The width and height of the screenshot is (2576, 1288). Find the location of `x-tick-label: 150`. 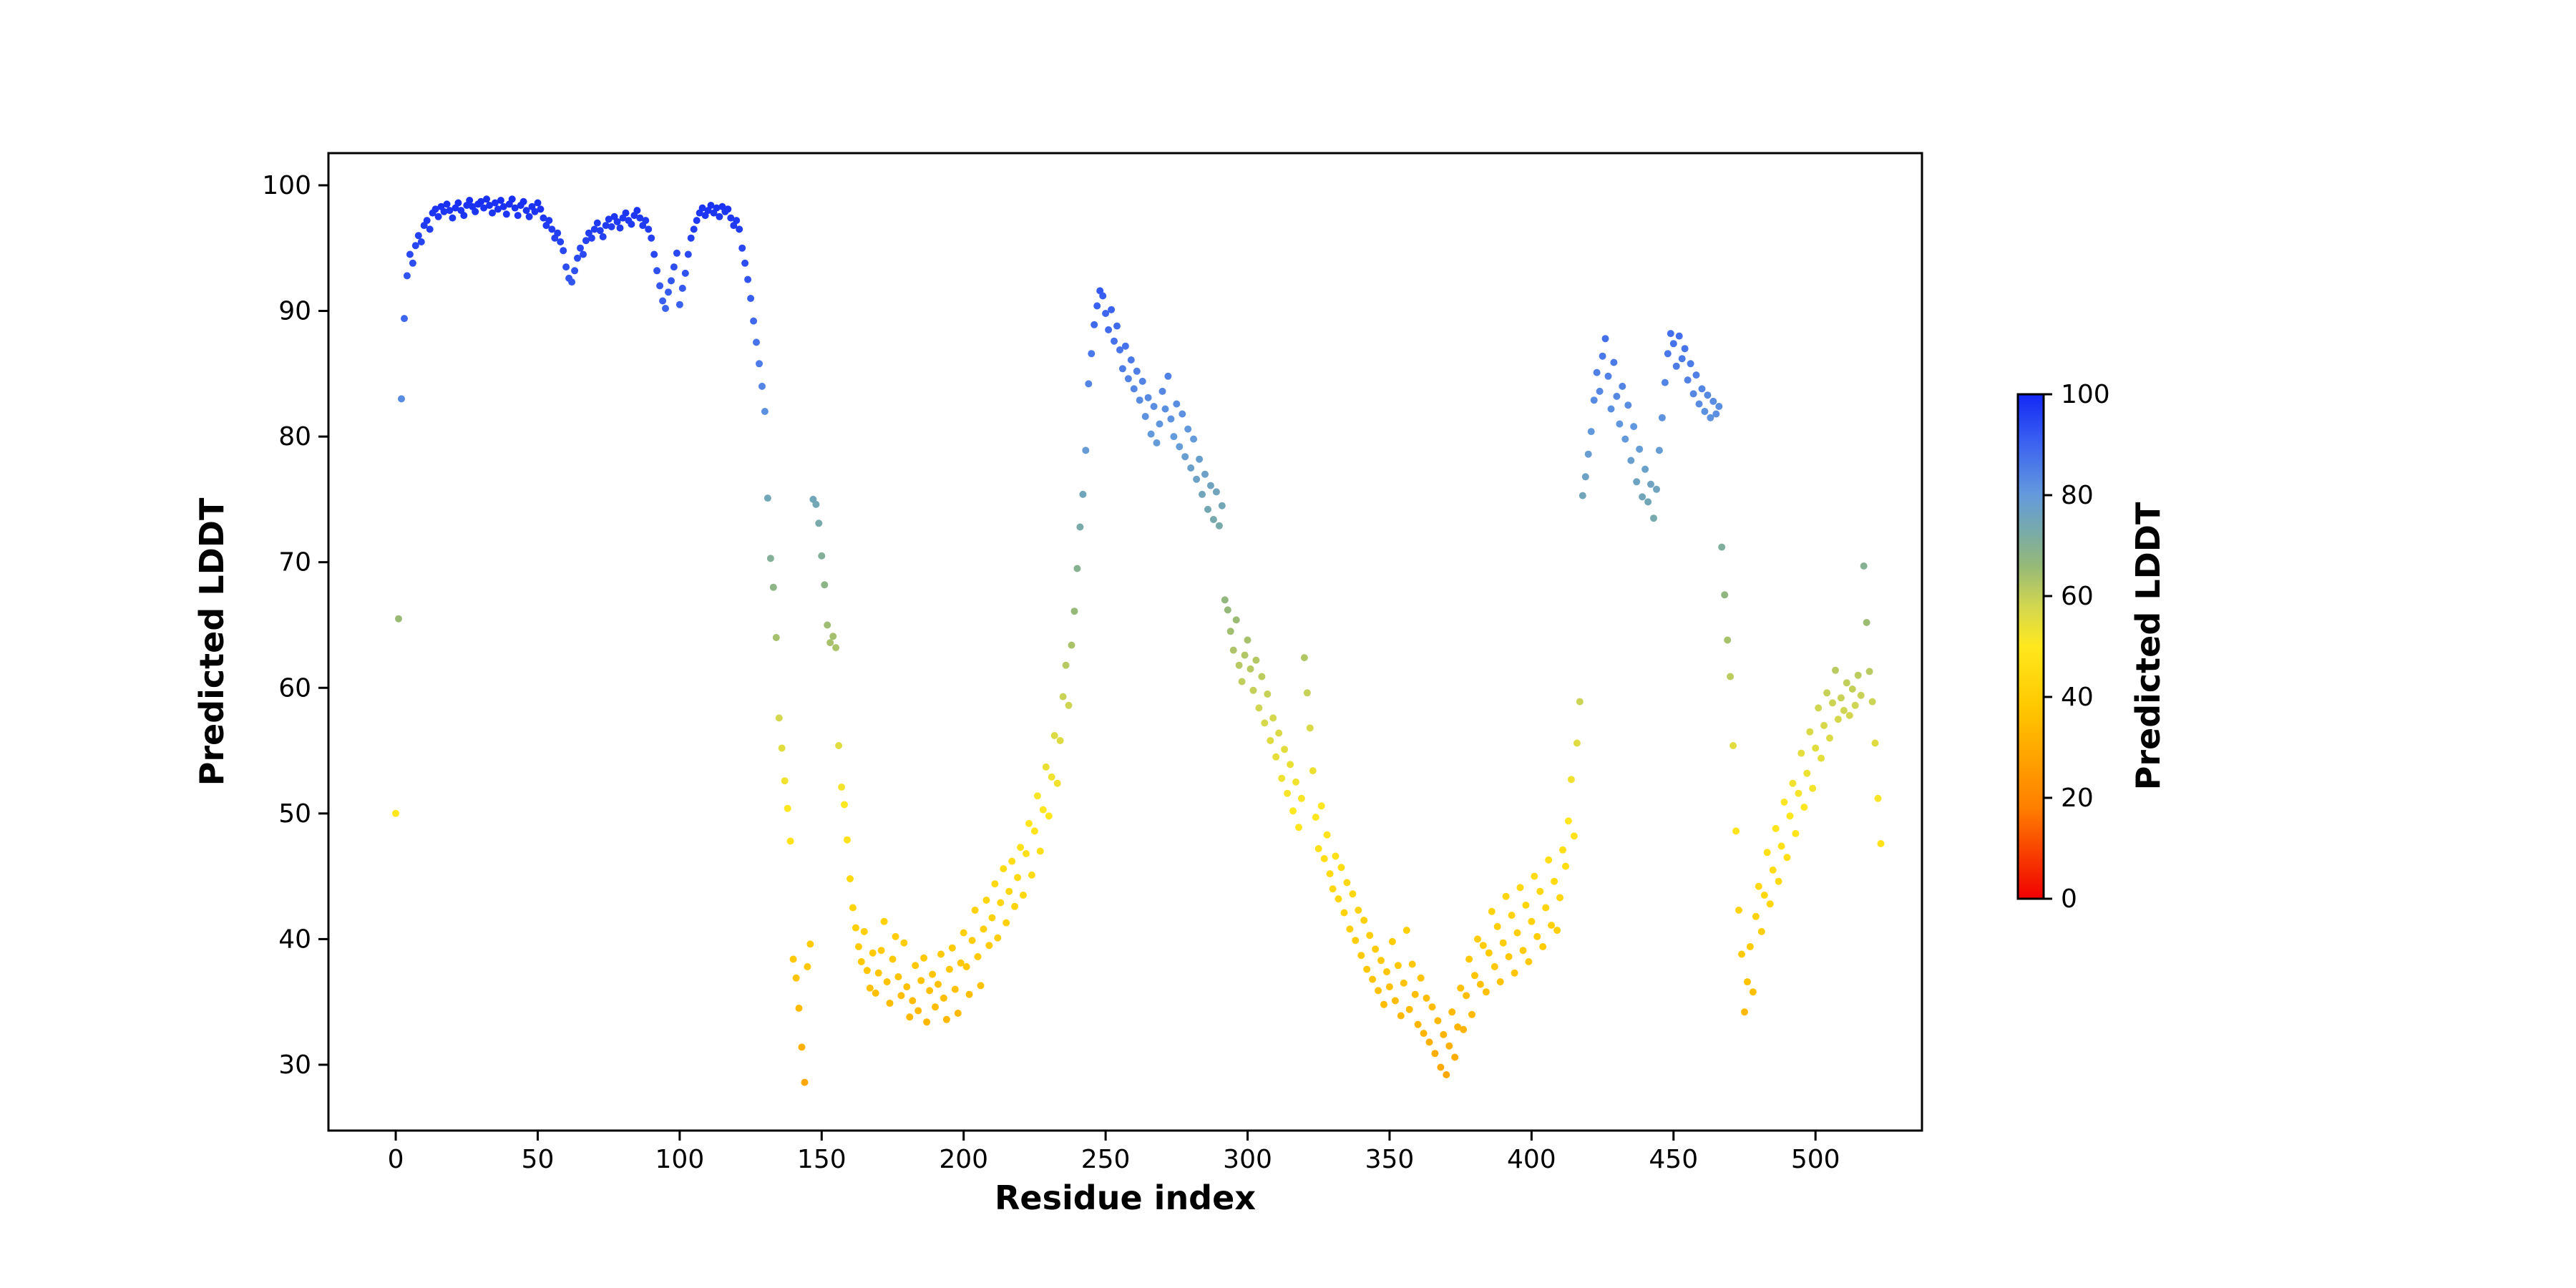

x-tick-label: 150 is located at coordinates (822, 1159).